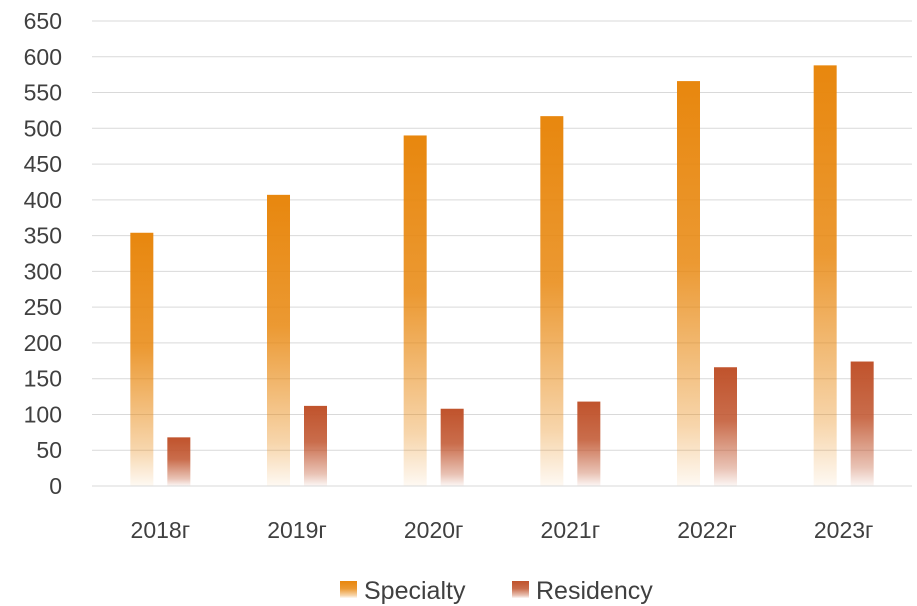  What do you see at coordinates (589, 443) in the screenshot?
I see `bar-residency-2021г` at bounding box center [589, 443].